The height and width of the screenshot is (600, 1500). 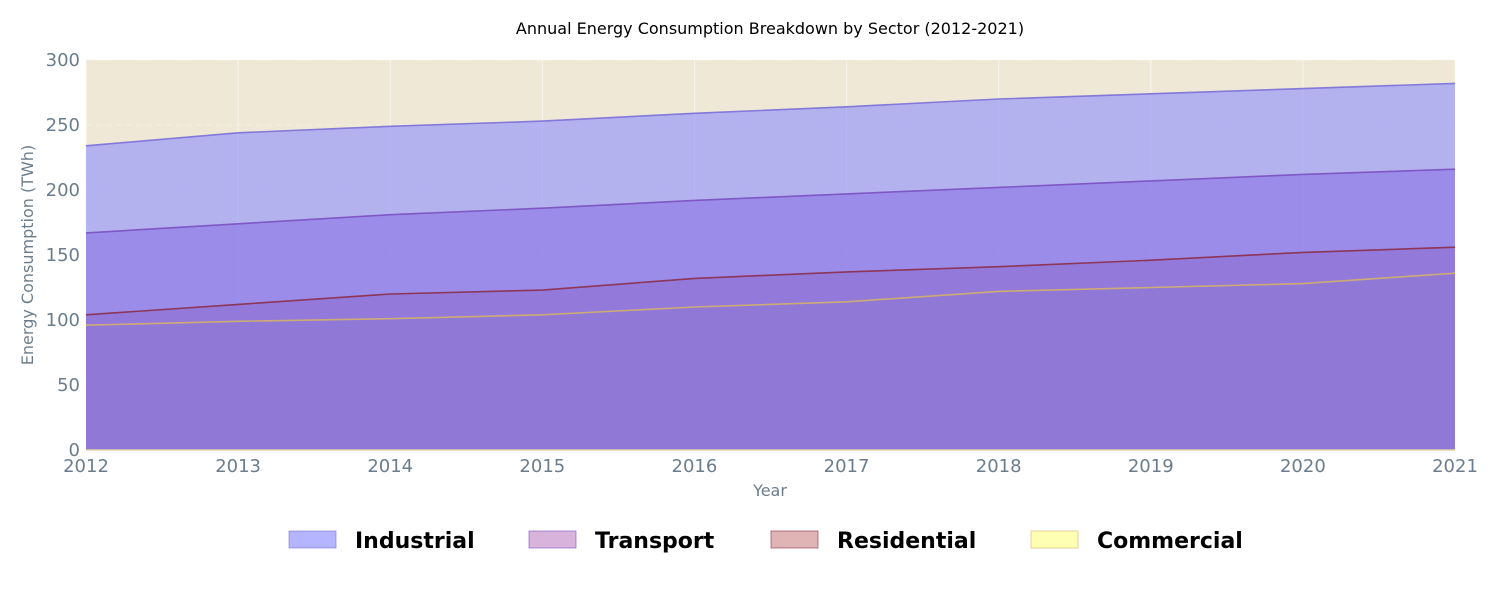 I want to click on x-tick-label: 2020, so click(x=1303, y=466).